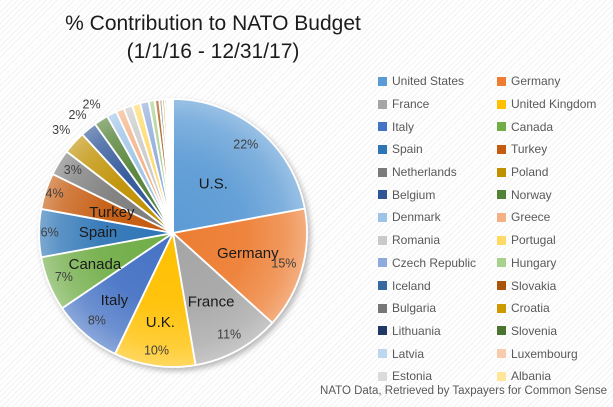 Image resolution: width=613 pixels, height=407 pixels. I want to click on legend-item-united-kingdom: United Kingdom, so click(546, 104).